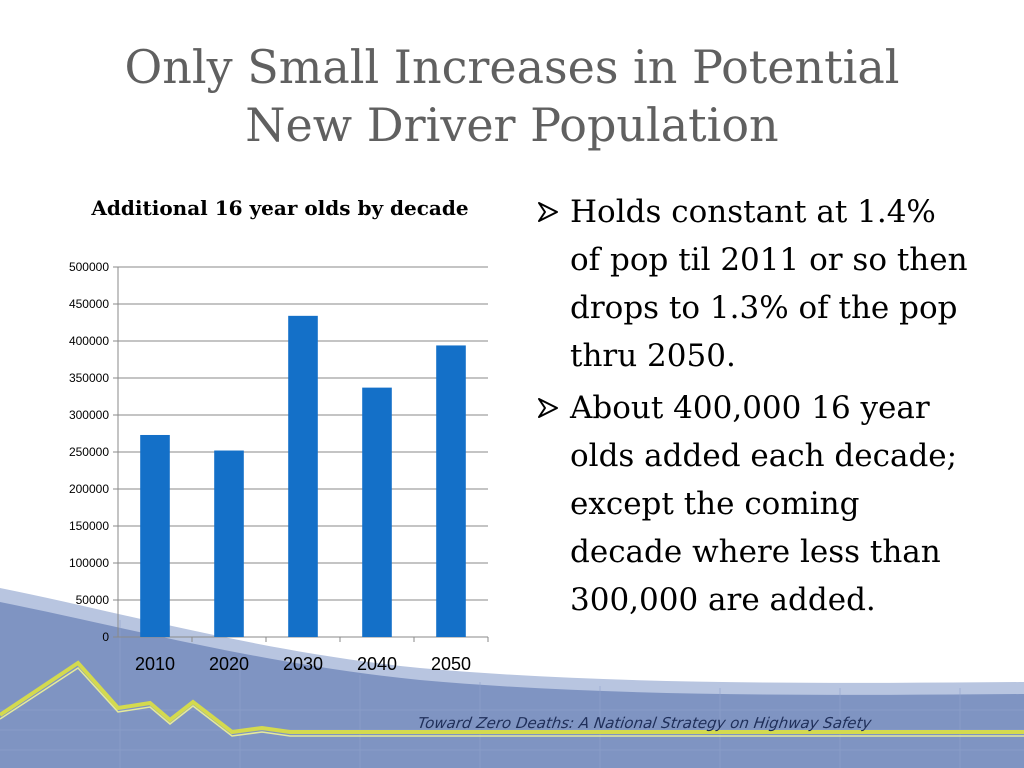 This screenshot has height=768, width=1024. What do you see at coordinates (303, 664) in the screenshot?
I see `x-tick-label: 2030` at bounding box center [303, 664].